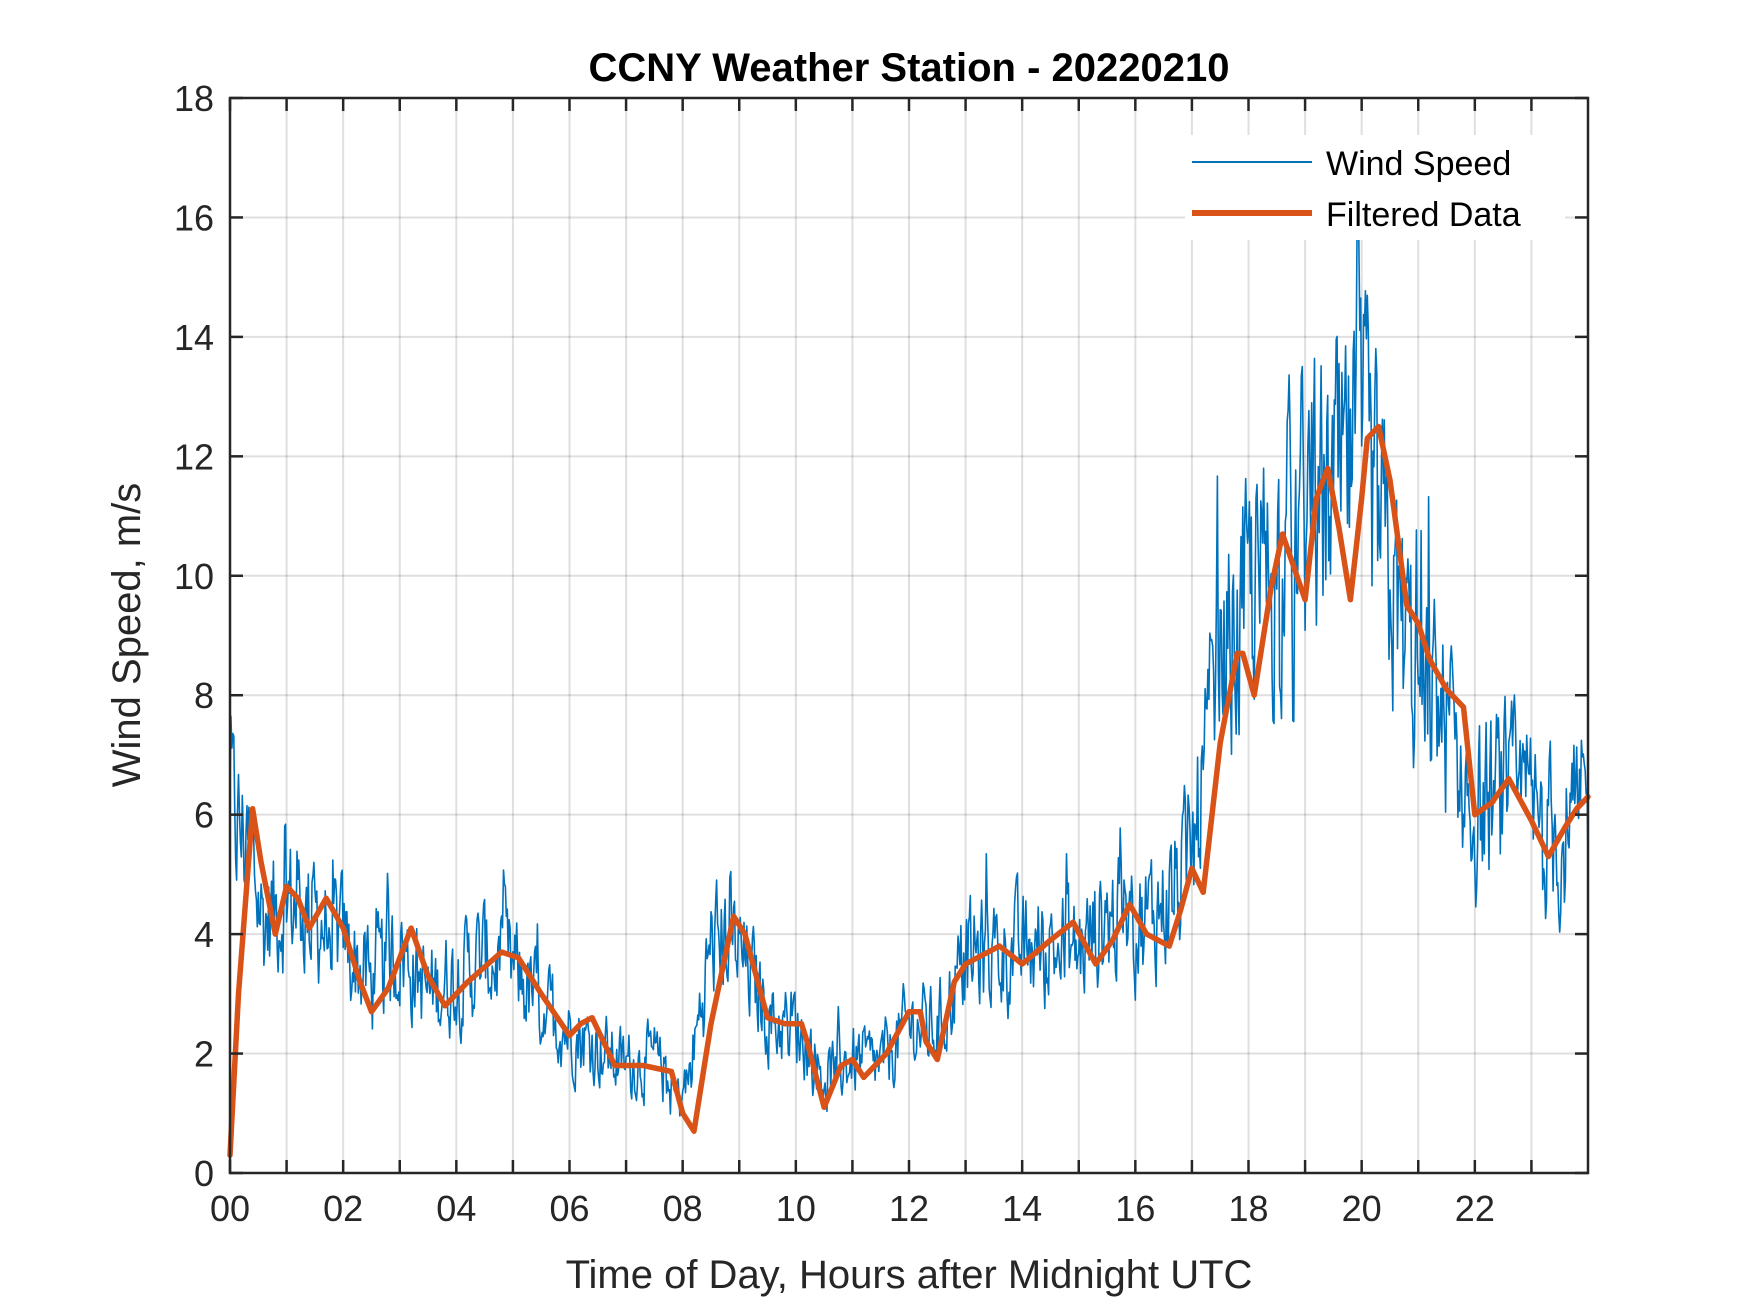 This screenshot has width=1750, height=1313. Describe the element at coordinates (1362, 1208) in the screenshot. I see `x-tick-label: 20` at that location.